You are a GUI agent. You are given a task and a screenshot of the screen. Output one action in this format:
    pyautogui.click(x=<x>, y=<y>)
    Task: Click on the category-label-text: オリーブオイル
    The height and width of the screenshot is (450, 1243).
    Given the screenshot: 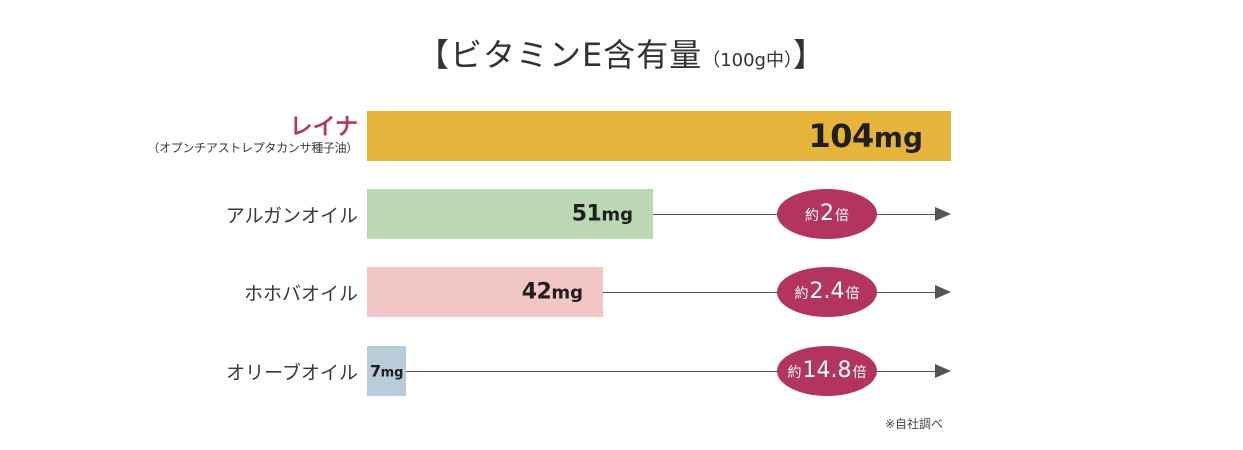 What is the action you would take?
    pyautogui.click(x=292, y=373)
    